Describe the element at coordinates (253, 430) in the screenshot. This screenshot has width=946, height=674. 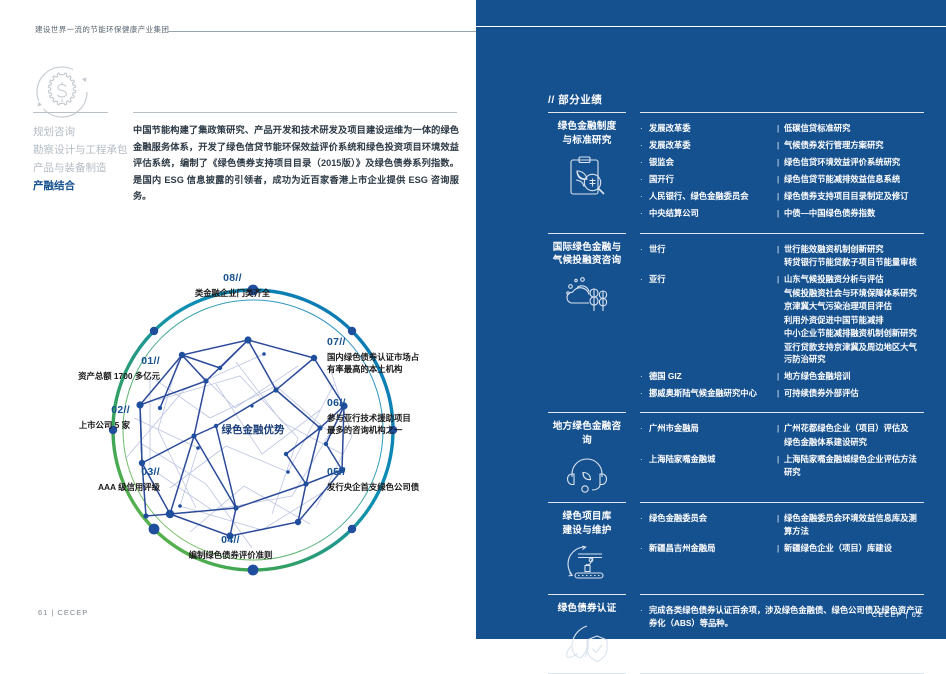
I see `diagram-center-label: 绿色金融优势` at that location.